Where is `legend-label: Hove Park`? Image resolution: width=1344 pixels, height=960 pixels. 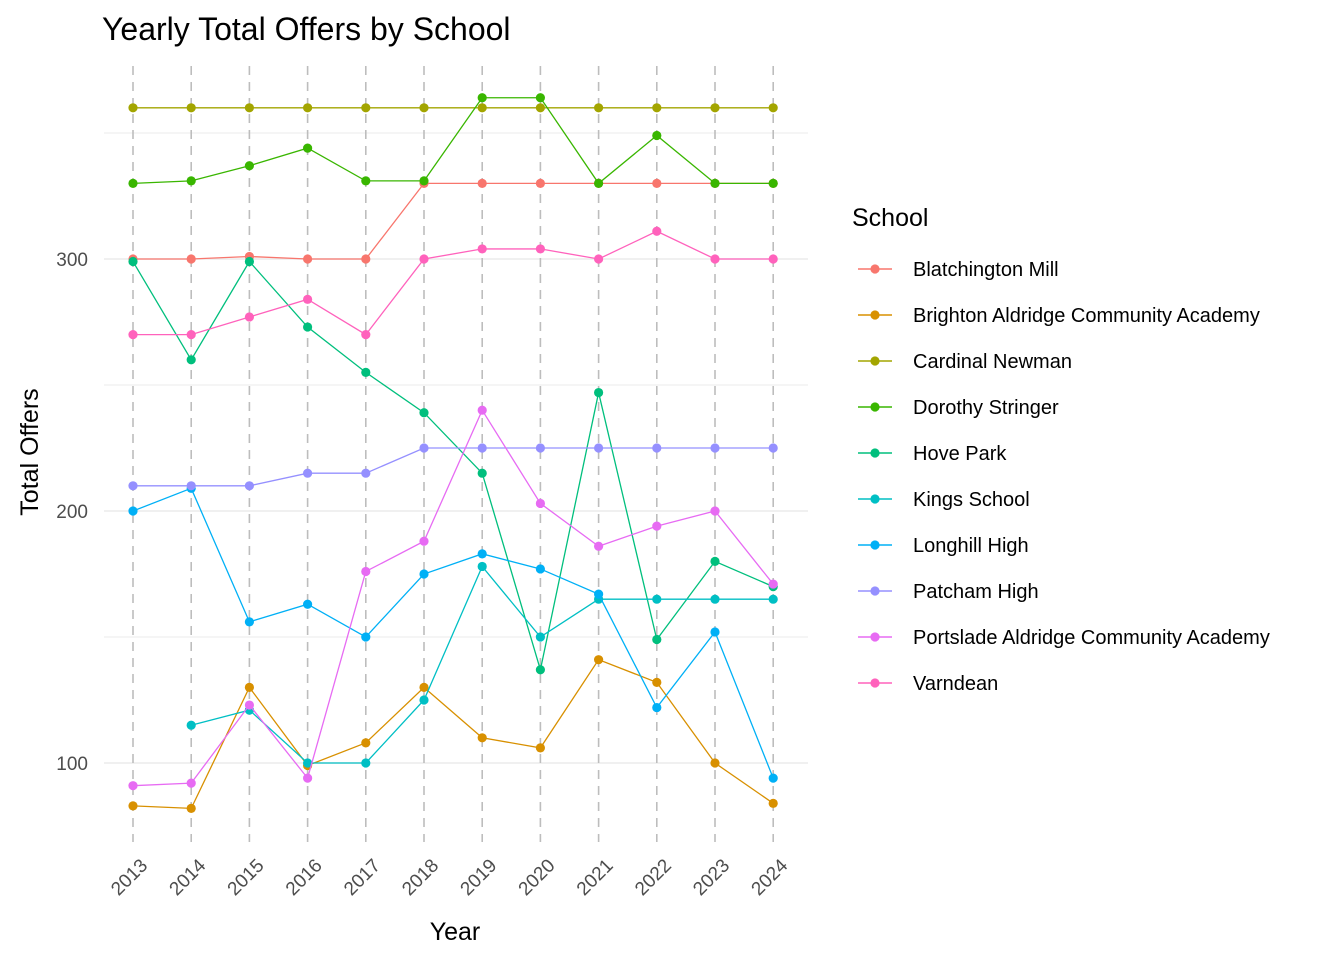 legend-label: Hove Park is located at coordinates (960, 454).